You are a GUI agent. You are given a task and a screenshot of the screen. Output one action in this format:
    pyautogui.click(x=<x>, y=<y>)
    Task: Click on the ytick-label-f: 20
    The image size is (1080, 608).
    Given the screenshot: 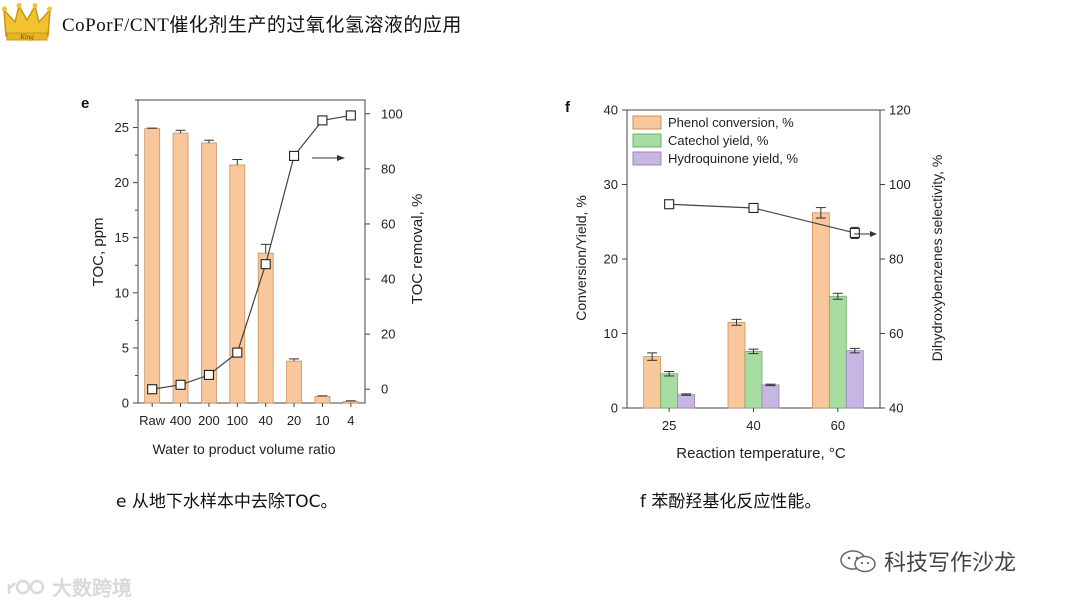 What is the action you would take?
    pyautogui.click(x=611, y=259)
    